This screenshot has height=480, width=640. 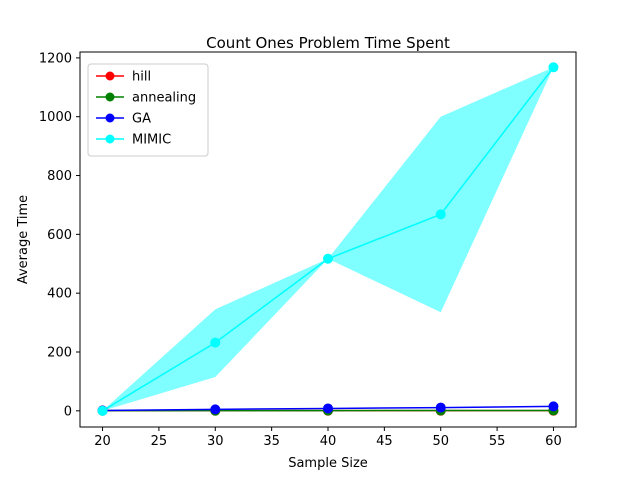 I want to click on legend: hill annealing GA MIMIC, so click(x=148, y=110).